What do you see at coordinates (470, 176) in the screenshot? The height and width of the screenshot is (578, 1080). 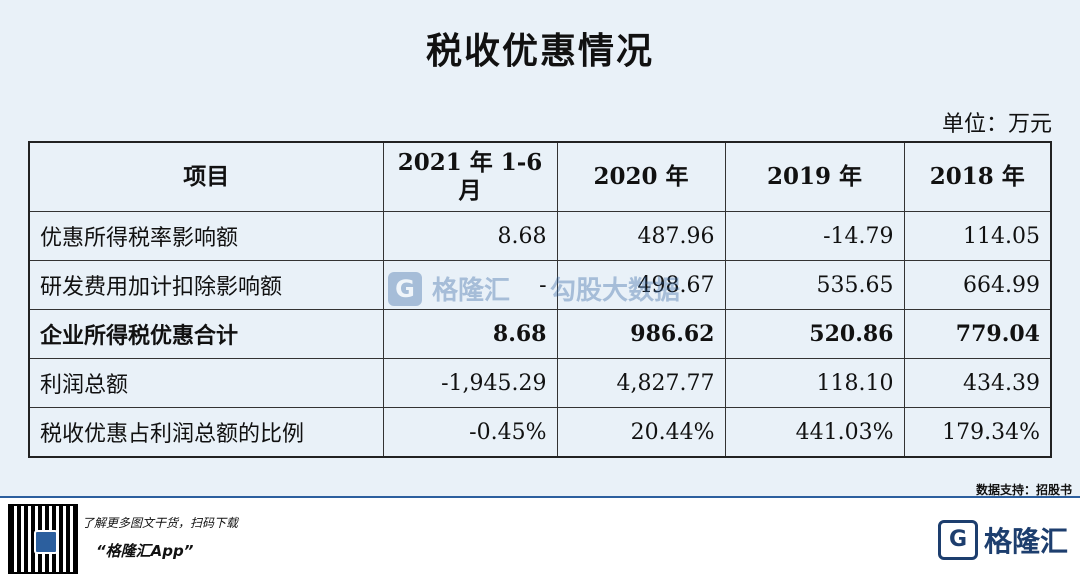 I see `header-2021h1: 2021 年 1-6 月` at bounding box center [470, 176].